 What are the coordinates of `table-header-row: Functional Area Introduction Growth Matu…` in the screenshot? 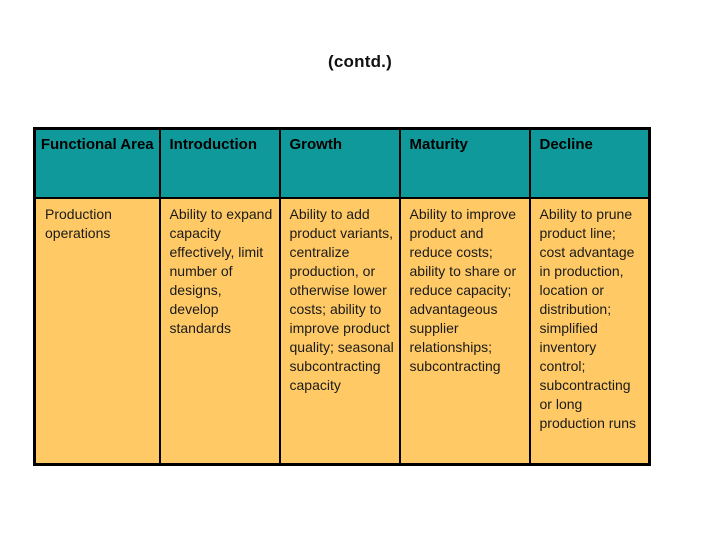 It's located at (342, 163).